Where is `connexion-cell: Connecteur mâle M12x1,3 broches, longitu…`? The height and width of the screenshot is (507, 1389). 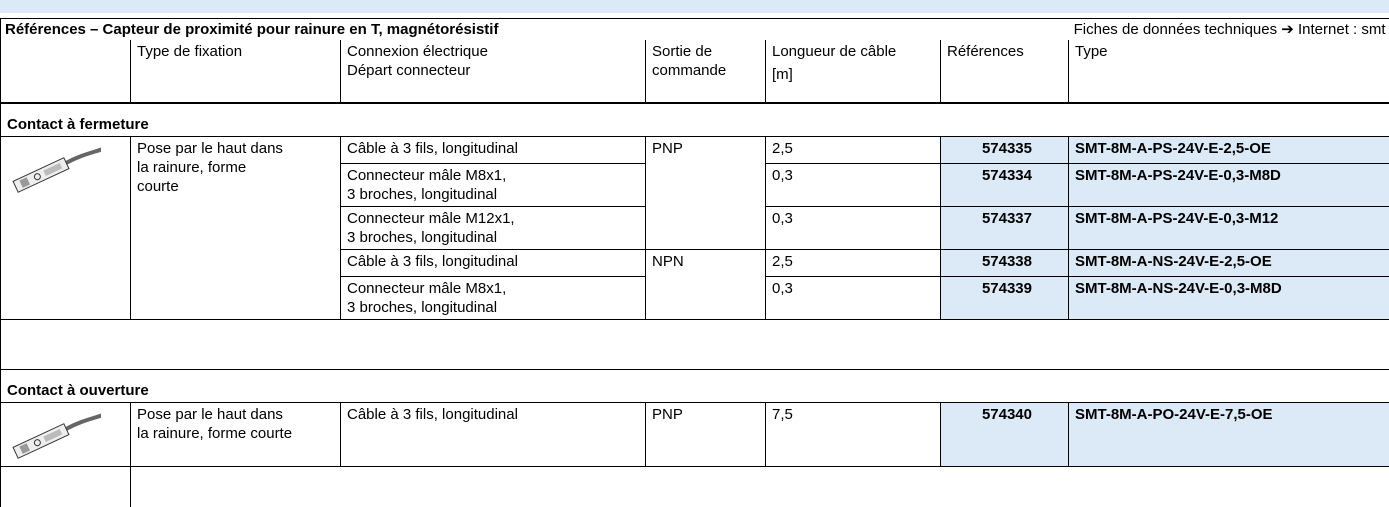
connexion-cell: Connecteur mâle M12x1,3 broches, longitu… is located at coordinates (493, 228).